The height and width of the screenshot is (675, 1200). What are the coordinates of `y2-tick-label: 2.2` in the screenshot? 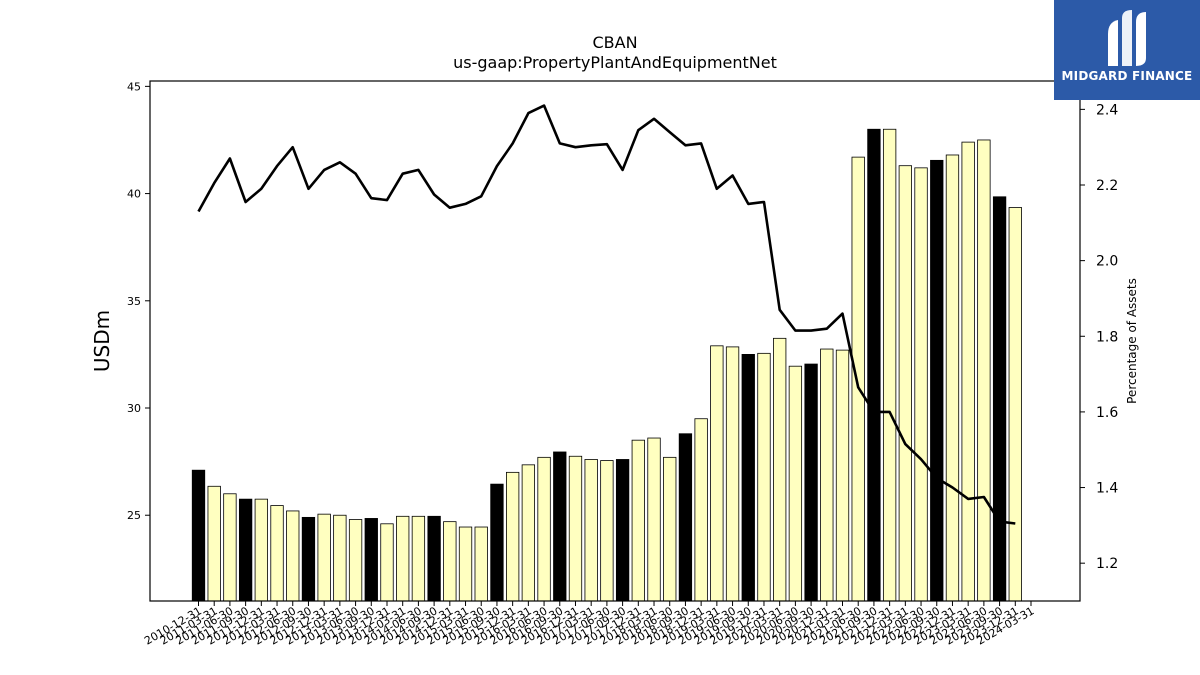 It's located at (1107, 186).